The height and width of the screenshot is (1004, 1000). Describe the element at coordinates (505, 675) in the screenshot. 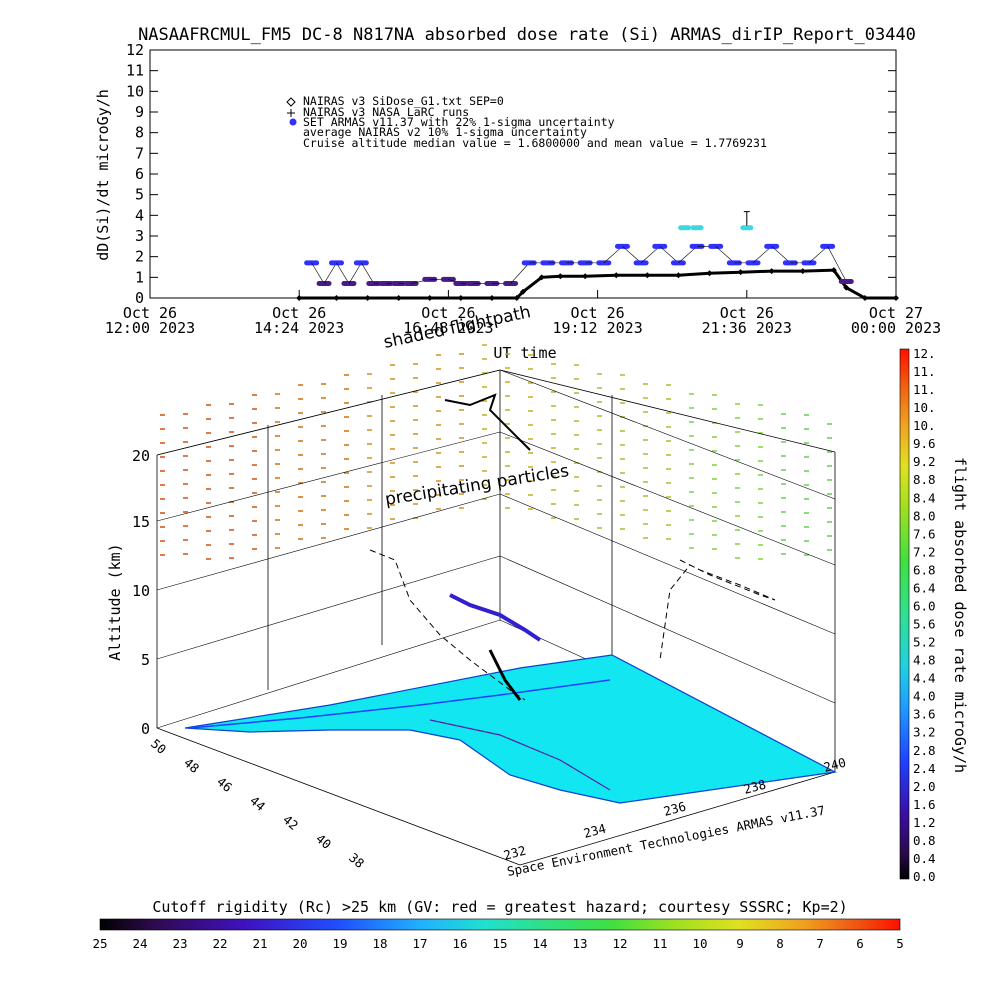

I see `flightpath-descent` at that location.